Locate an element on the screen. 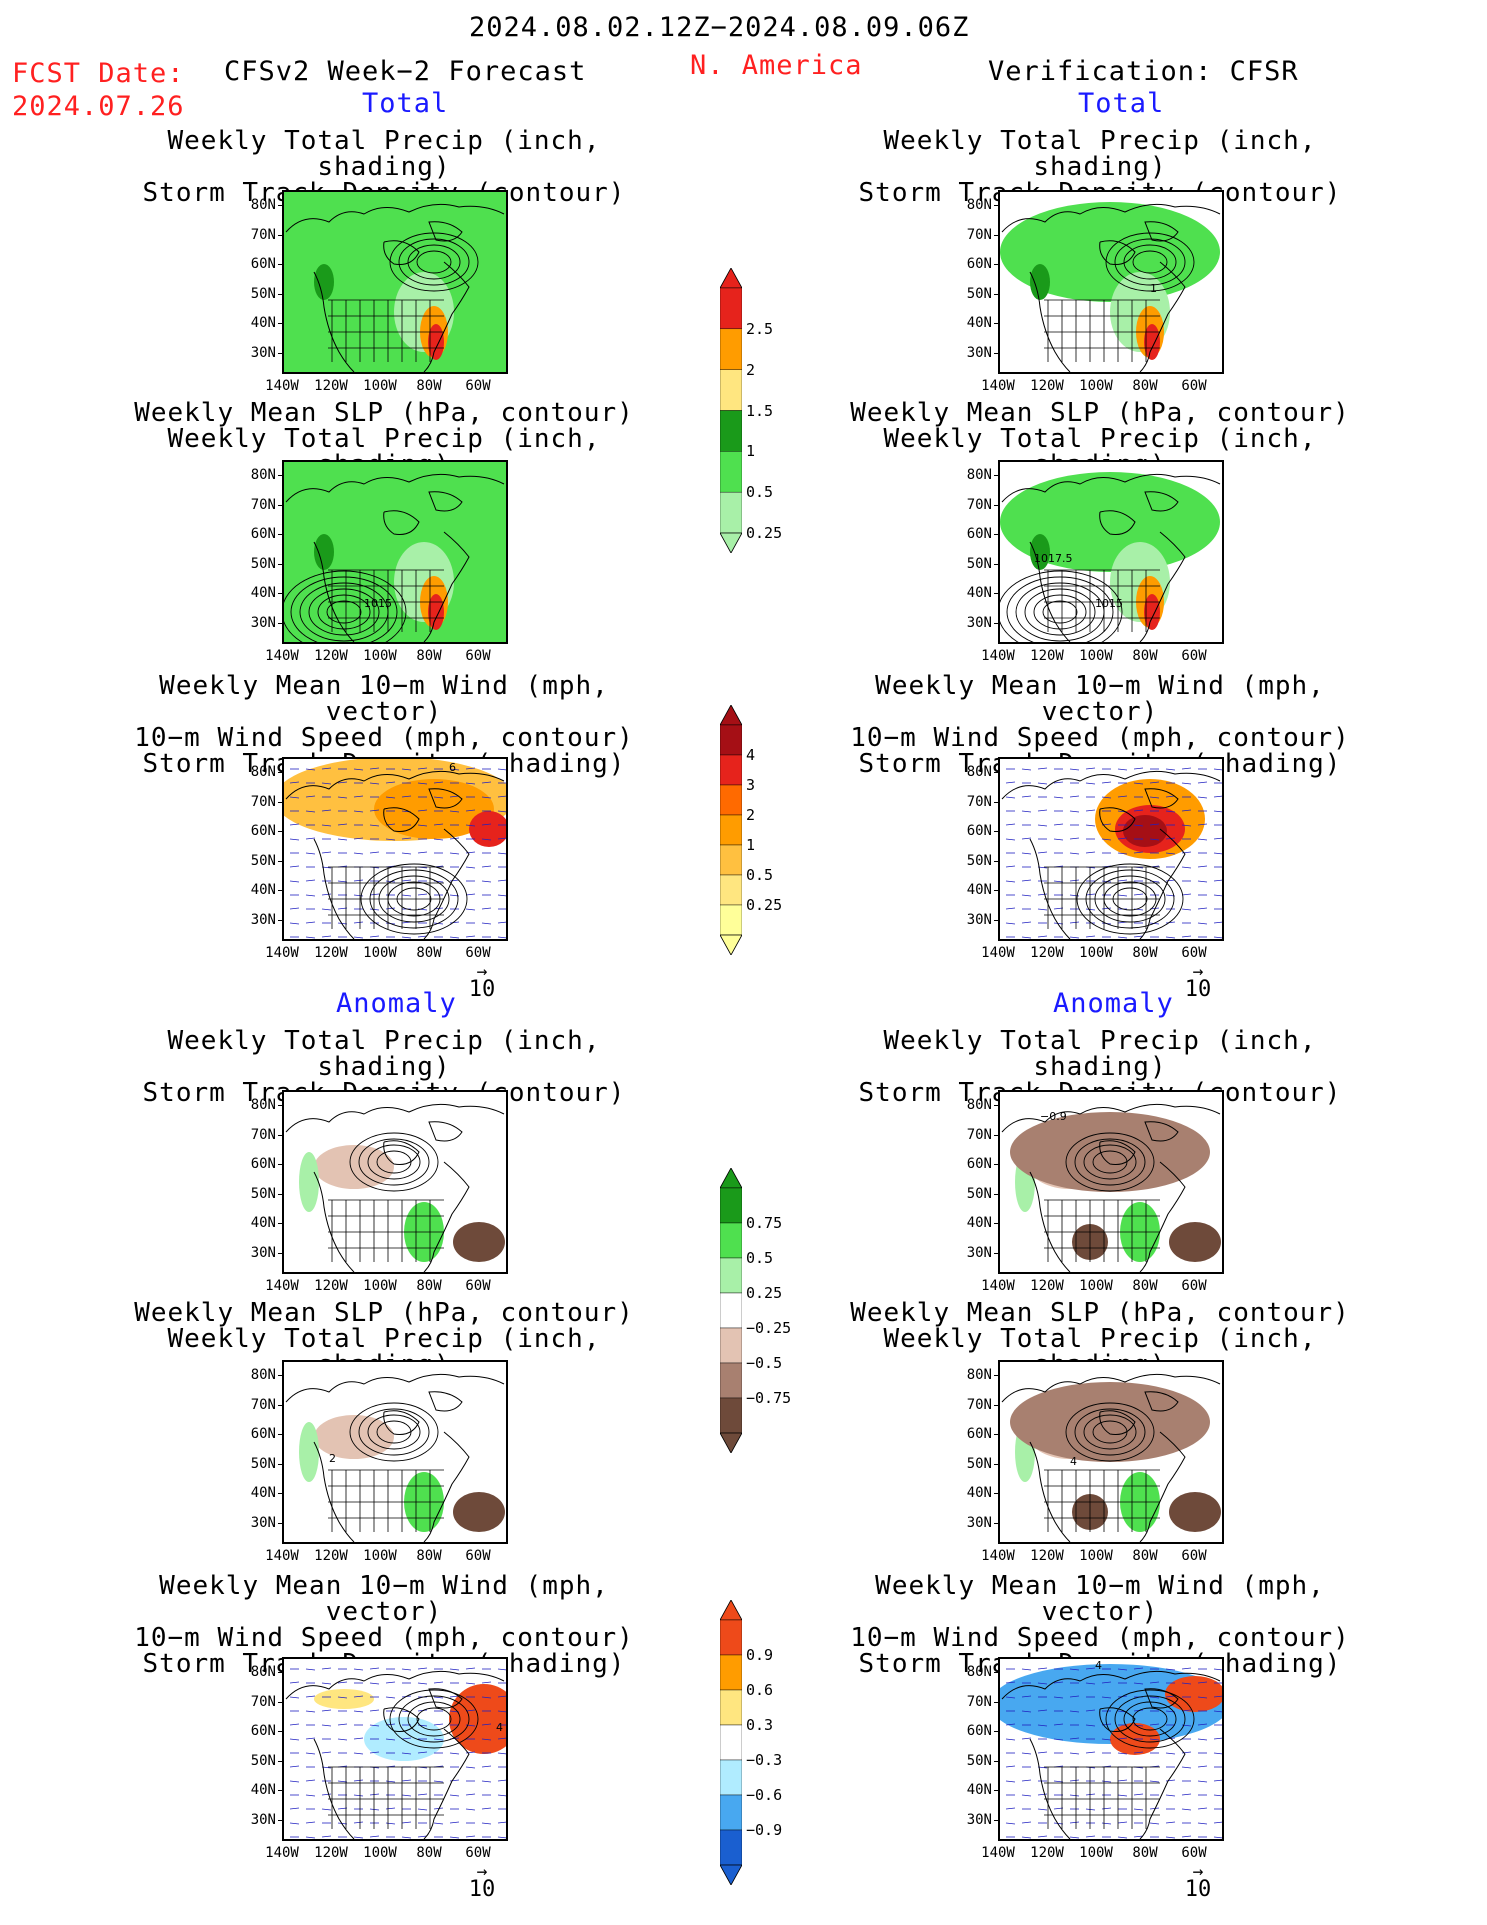 The image size is (1487, 1925). forecast-column-title: CFSv2 Week−2 Forecast is located at coordinates (405, 71).